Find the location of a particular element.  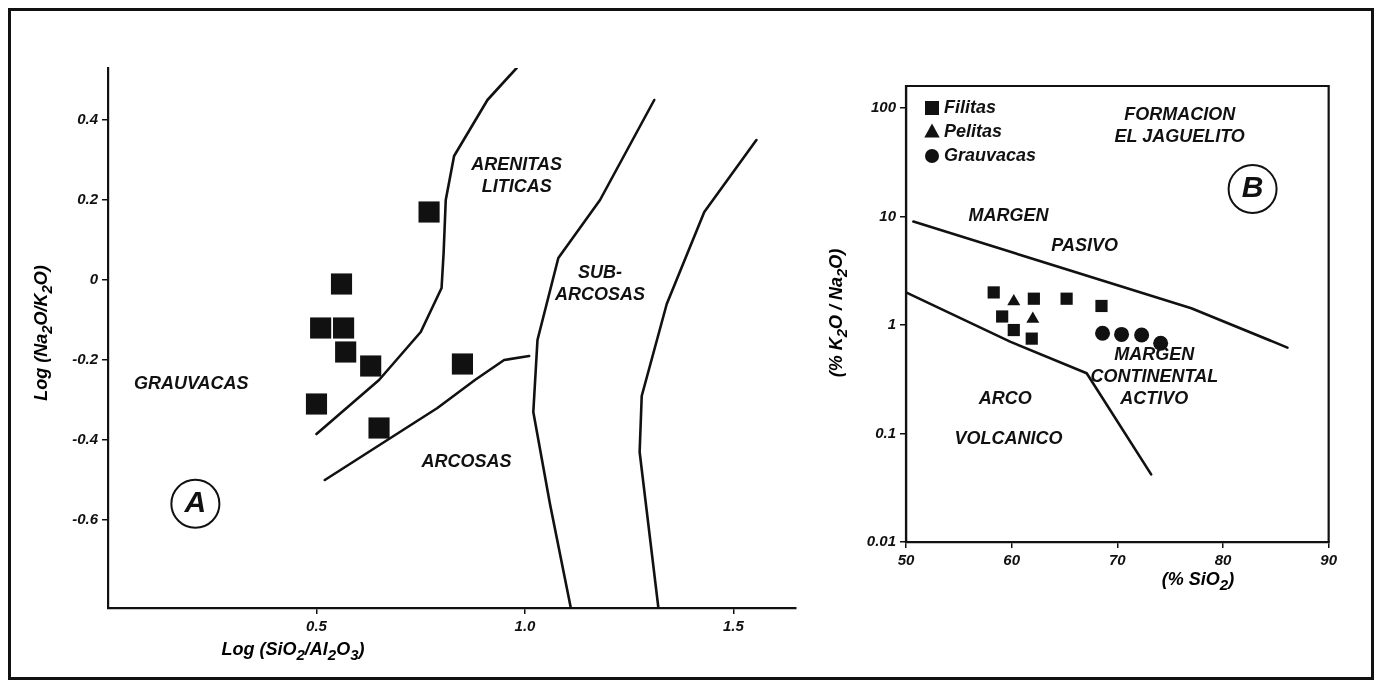

x-tick-label: 50 is located at coordinates (906, 560).